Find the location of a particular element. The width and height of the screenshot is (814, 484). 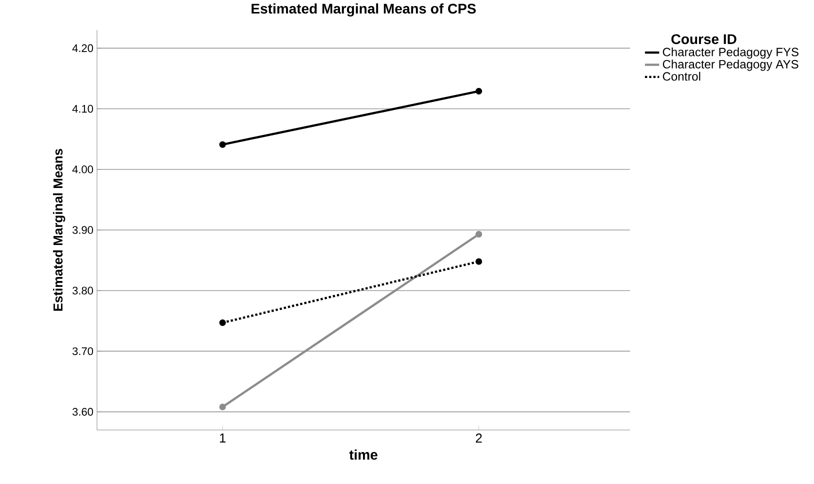

x-tick-label: 2 is located at coordinates (479, 438).